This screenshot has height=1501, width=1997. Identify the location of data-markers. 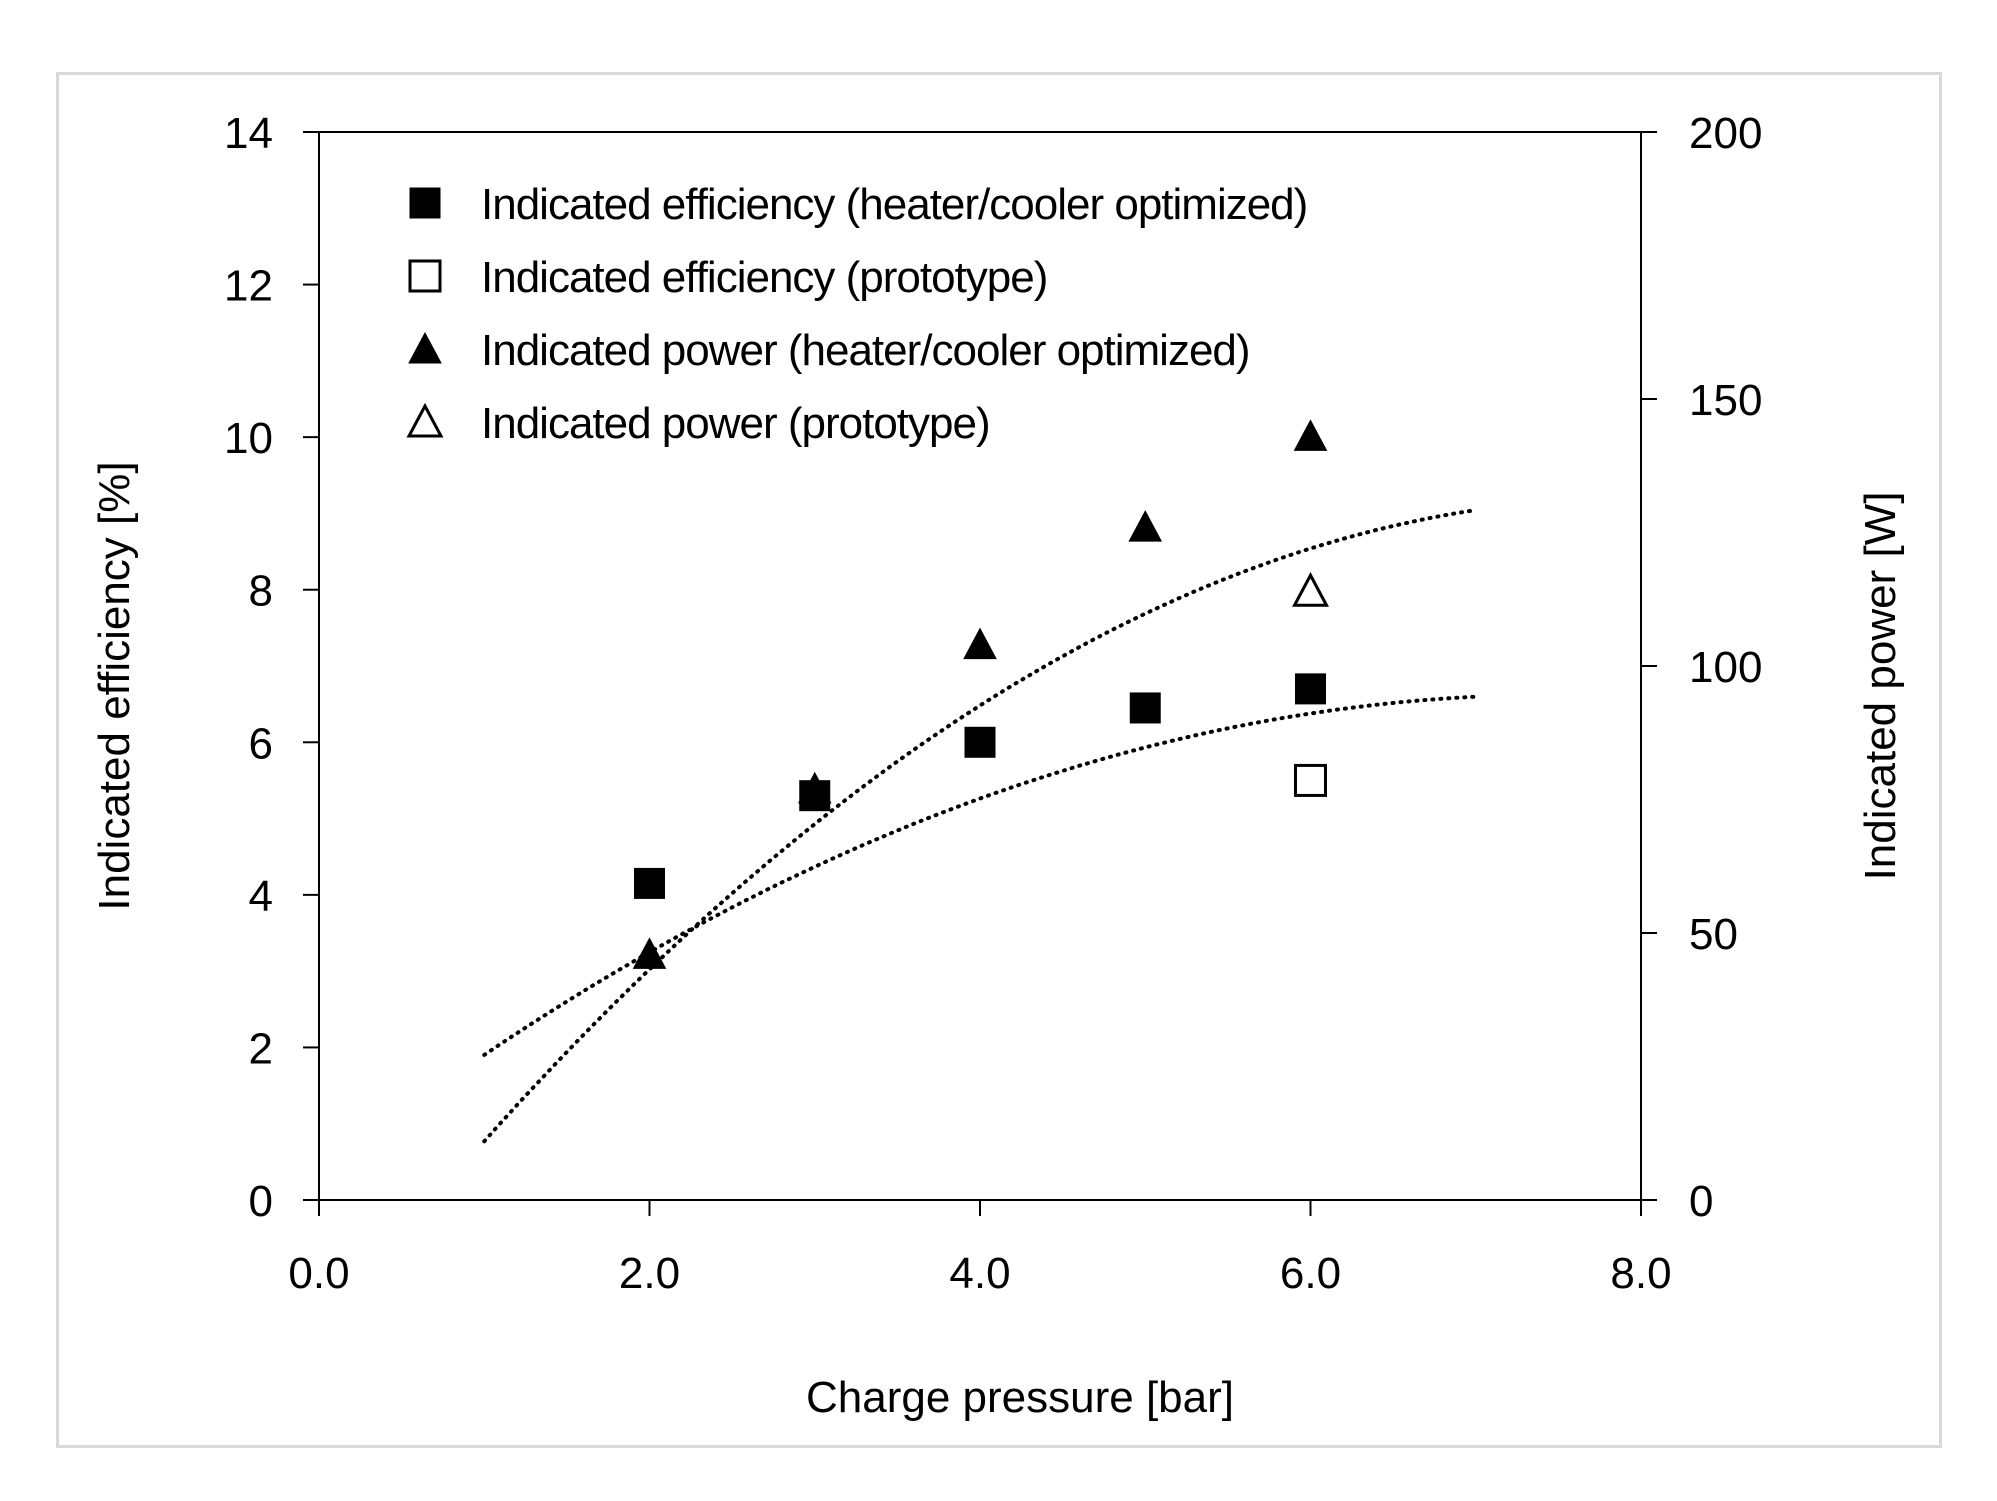
(980, 694).